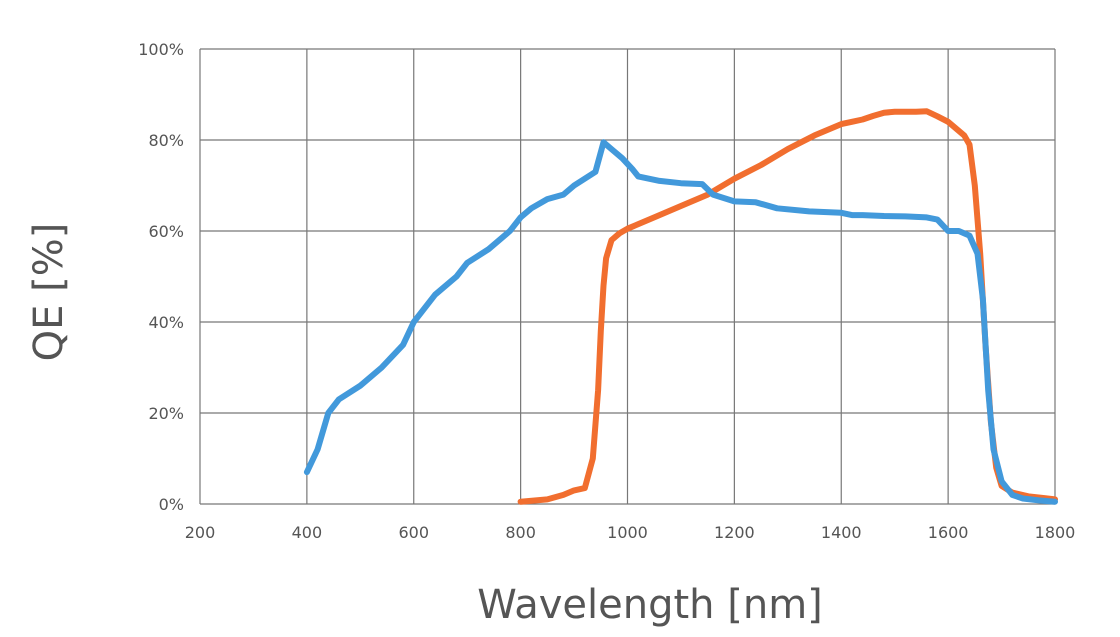 Image resolution: width=1120 pixels, height=637 pixels. Describe the element at coordinates (948, 532) in the screenshot. I see `x-tick-label: 1600` at that location.